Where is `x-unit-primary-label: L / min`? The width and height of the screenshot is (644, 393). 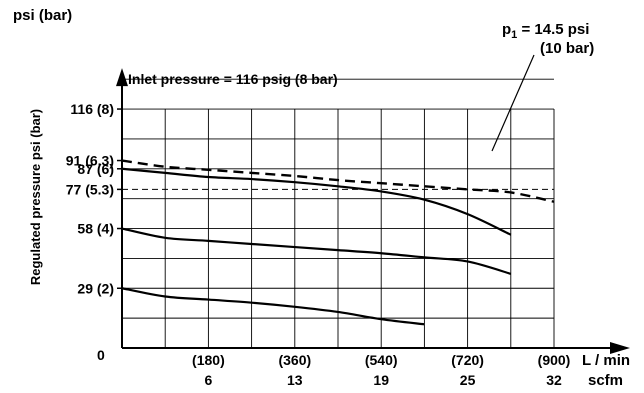
x-unit-primary-label: L / min is located at coordinates (606, 360).